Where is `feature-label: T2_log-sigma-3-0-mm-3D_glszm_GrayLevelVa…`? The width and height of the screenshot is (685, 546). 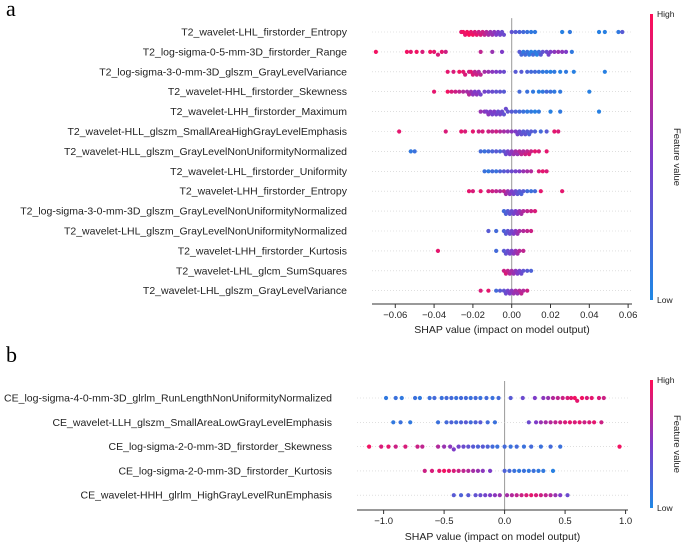 feature-label: T2_log-sigma-3-0-mm-3D_glszm_GrayLevelVa… is located at coordinates (223, 72).